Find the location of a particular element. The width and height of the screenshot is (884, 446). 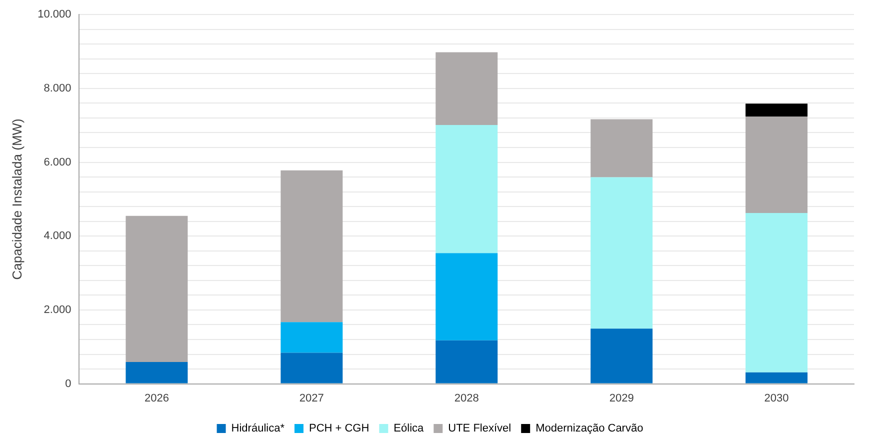

y-tick-label: 4.000 is located at coordinates (58, 236).